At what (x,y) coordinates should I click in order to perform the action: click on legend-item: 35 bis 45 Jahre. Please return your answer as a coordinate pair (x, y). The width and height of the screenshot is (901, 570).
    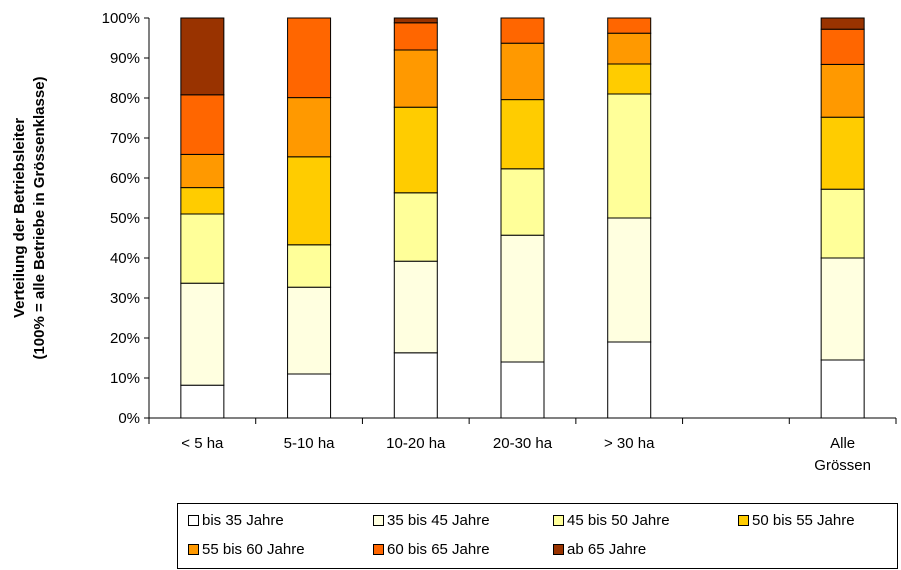
    Looking at the image, I should click on (431, 520).